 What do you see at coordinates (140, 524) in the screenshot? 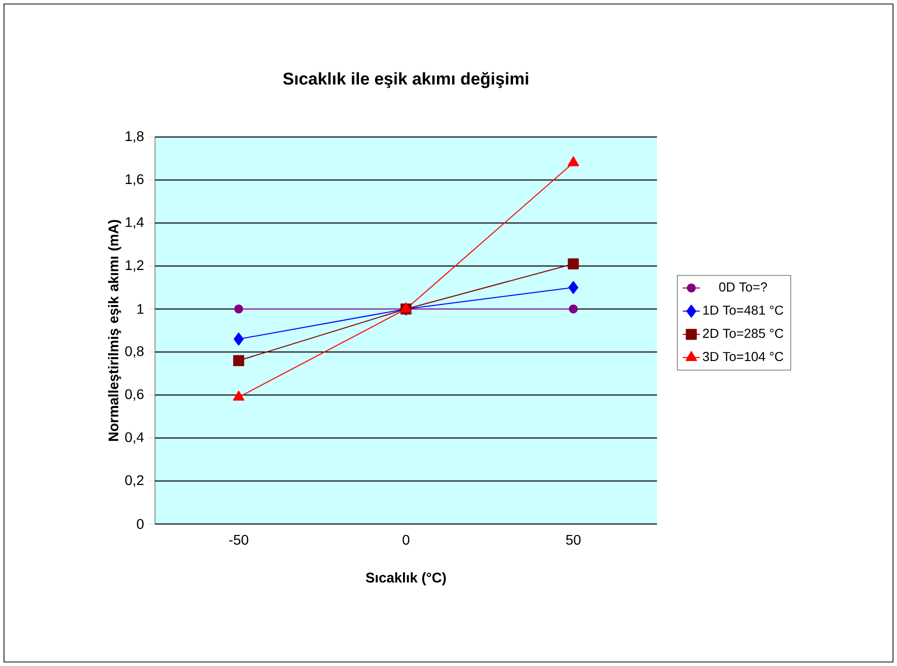
I see `y-tick-label: 0` at bounding box center [140, 524].